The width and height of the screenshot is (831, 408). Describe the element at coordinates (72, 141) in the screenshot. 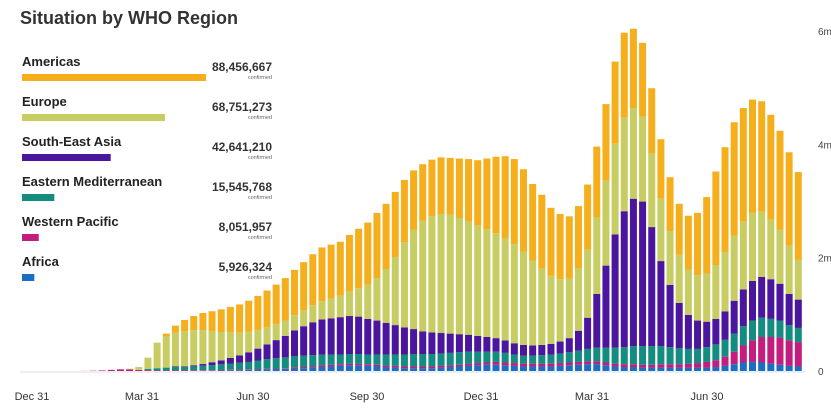

I see `region-name-south-east-asia: South-East Asia` at that location.